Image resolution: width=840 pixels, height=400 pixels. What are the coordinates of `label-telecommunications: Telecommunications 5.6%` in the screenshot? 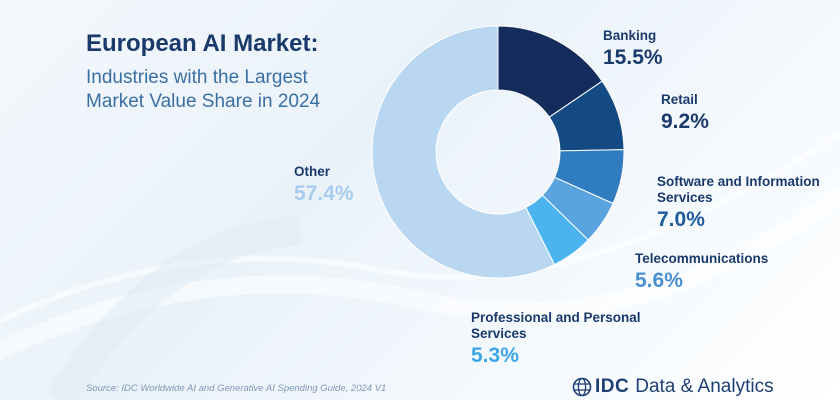 It's located at (701, 272).